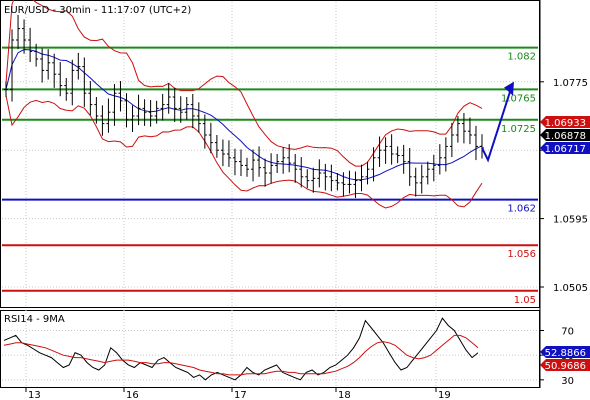  I want to click on x-tick-label: 17, so click(240, 395).